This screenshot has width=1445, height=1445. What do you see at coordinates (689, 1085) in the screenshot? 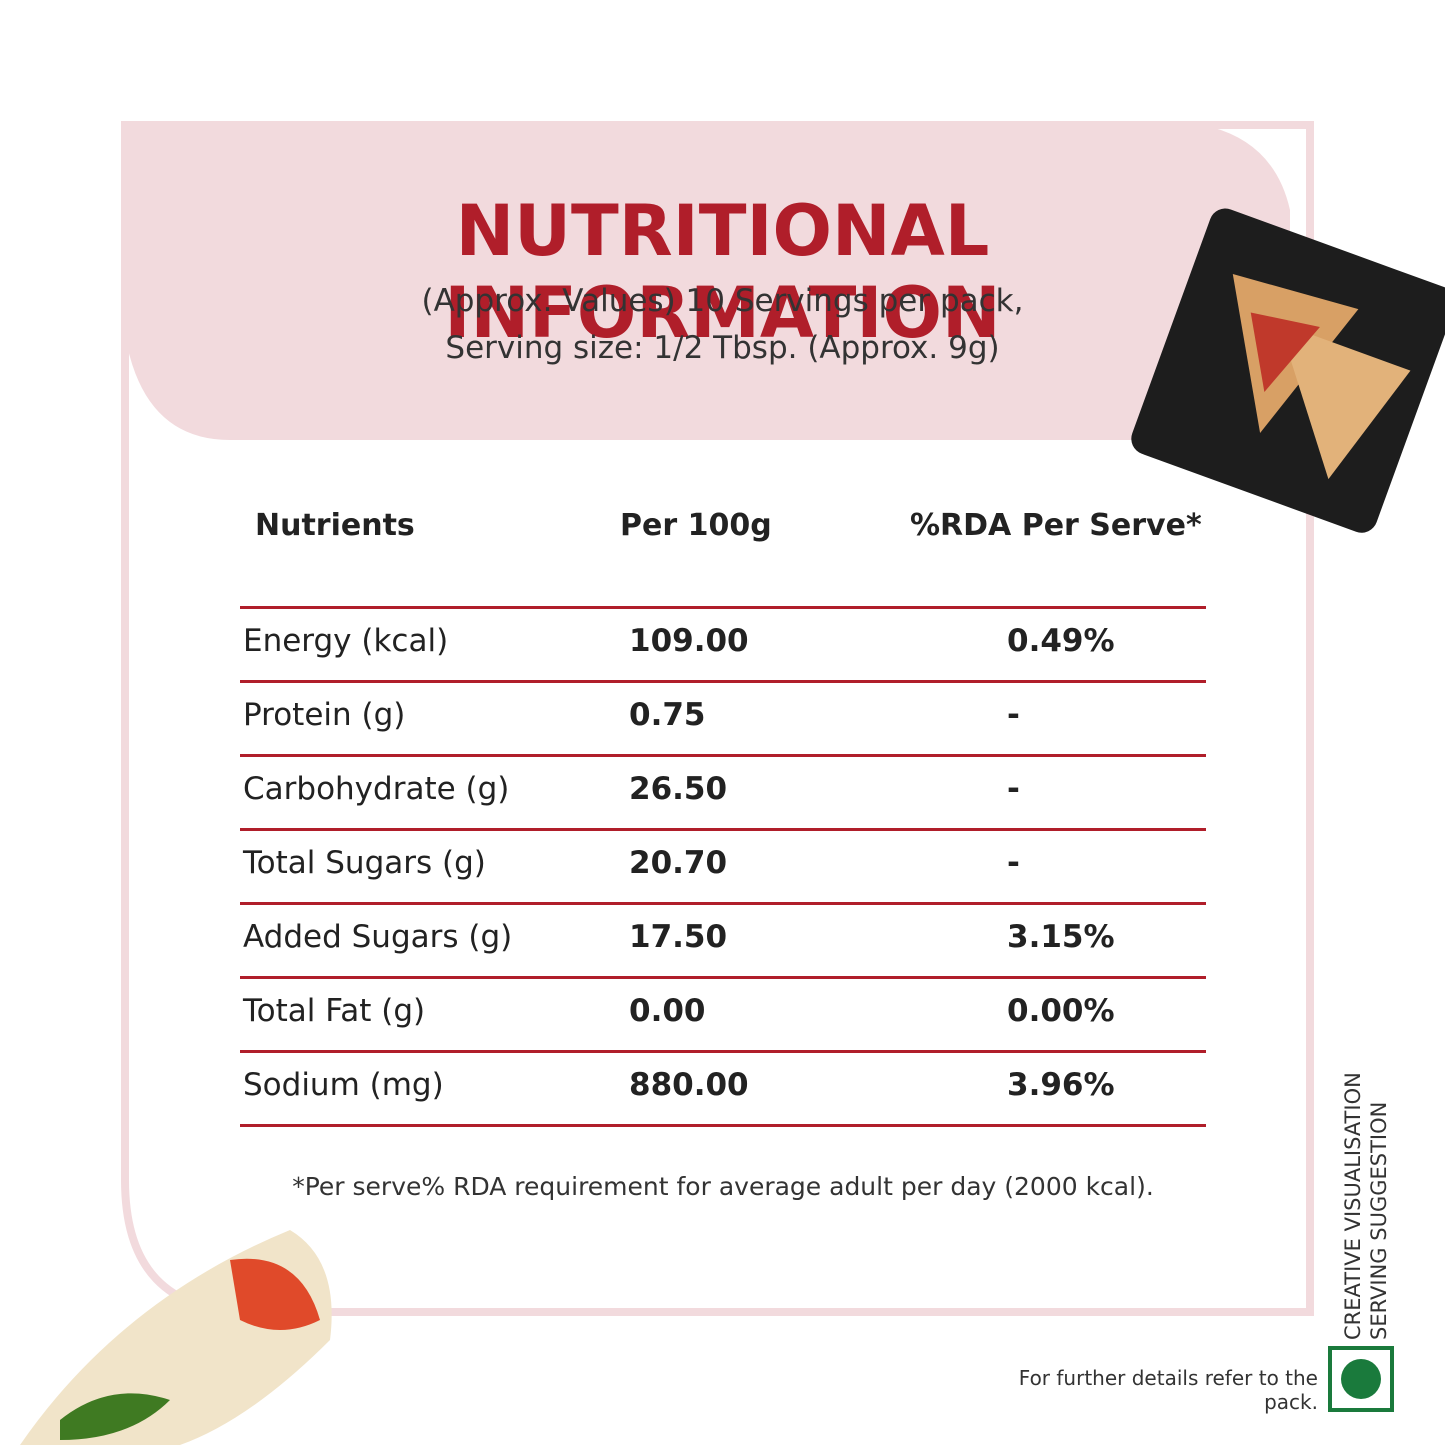
I see `cell: 880.00` at bounding box center [689, 1085].